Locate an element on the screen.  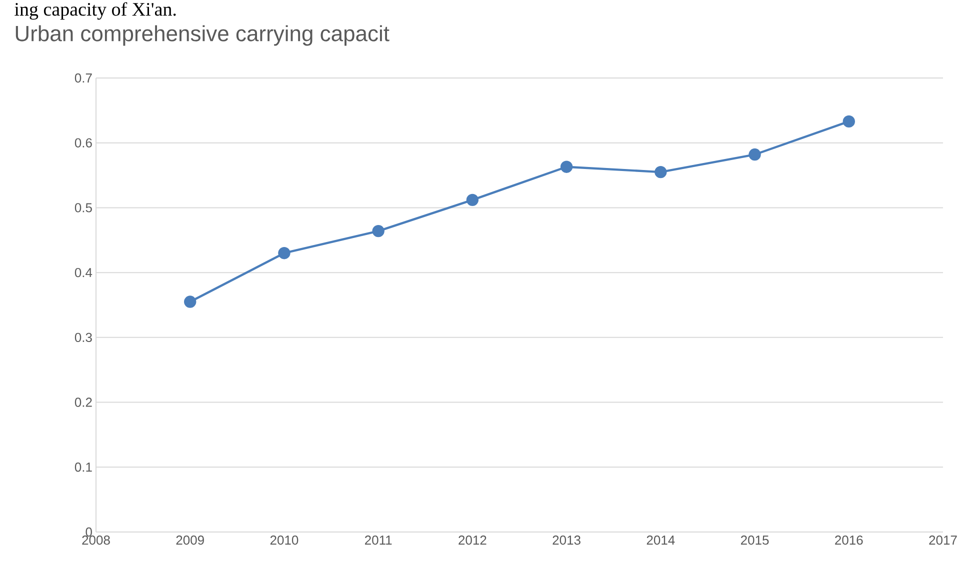
y-tick-label: 0.5 is located at coordinates (83, 207).